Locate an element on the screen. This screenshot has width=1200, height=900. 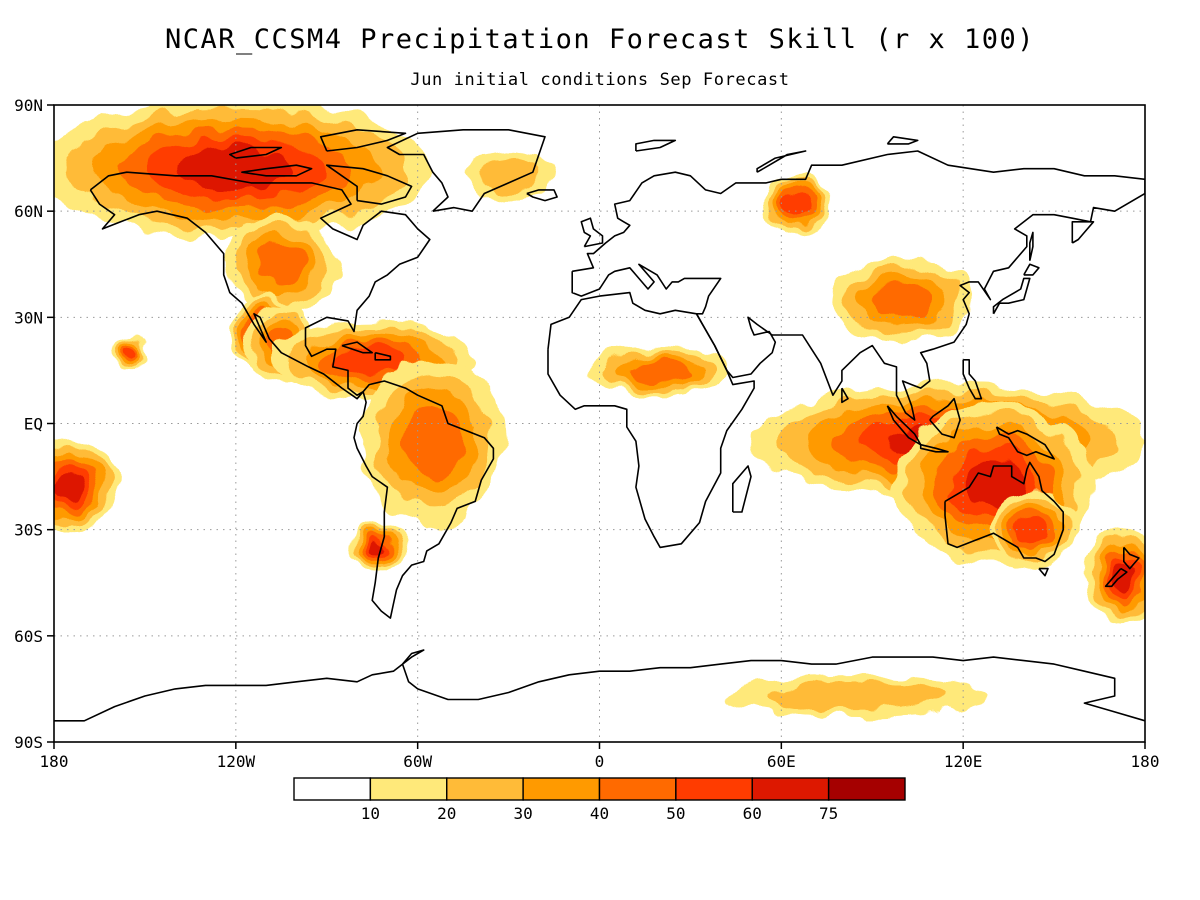
skill-region-sahel is located at coordinates (660, 370).